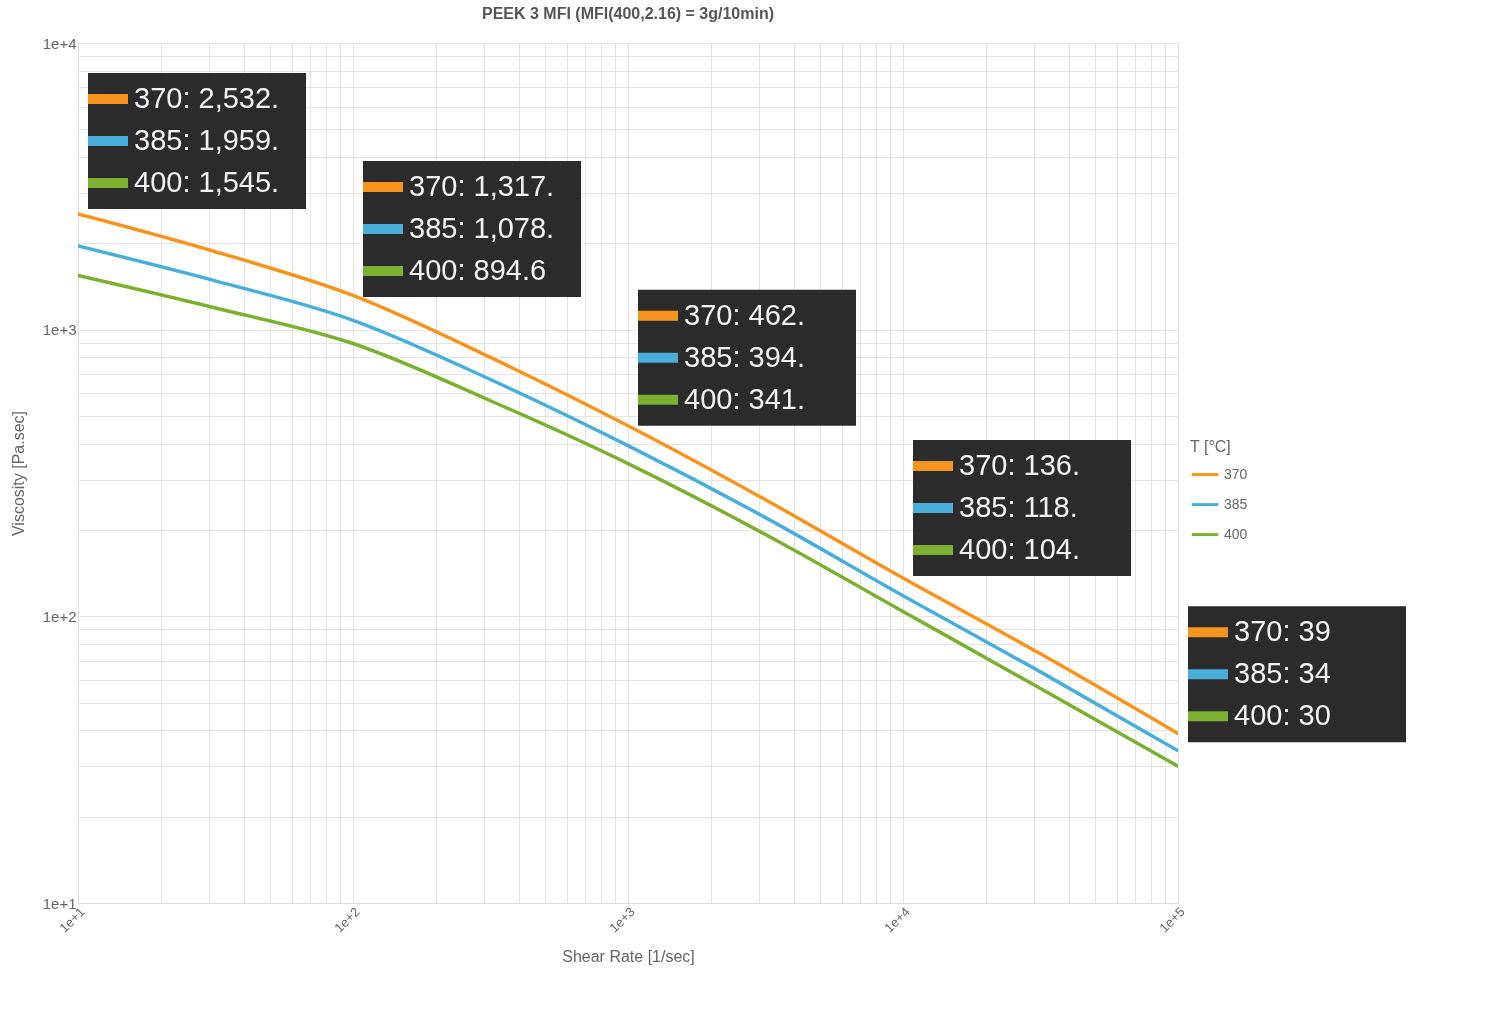  I want to click on legend-label: 385, so click(1236, 503).